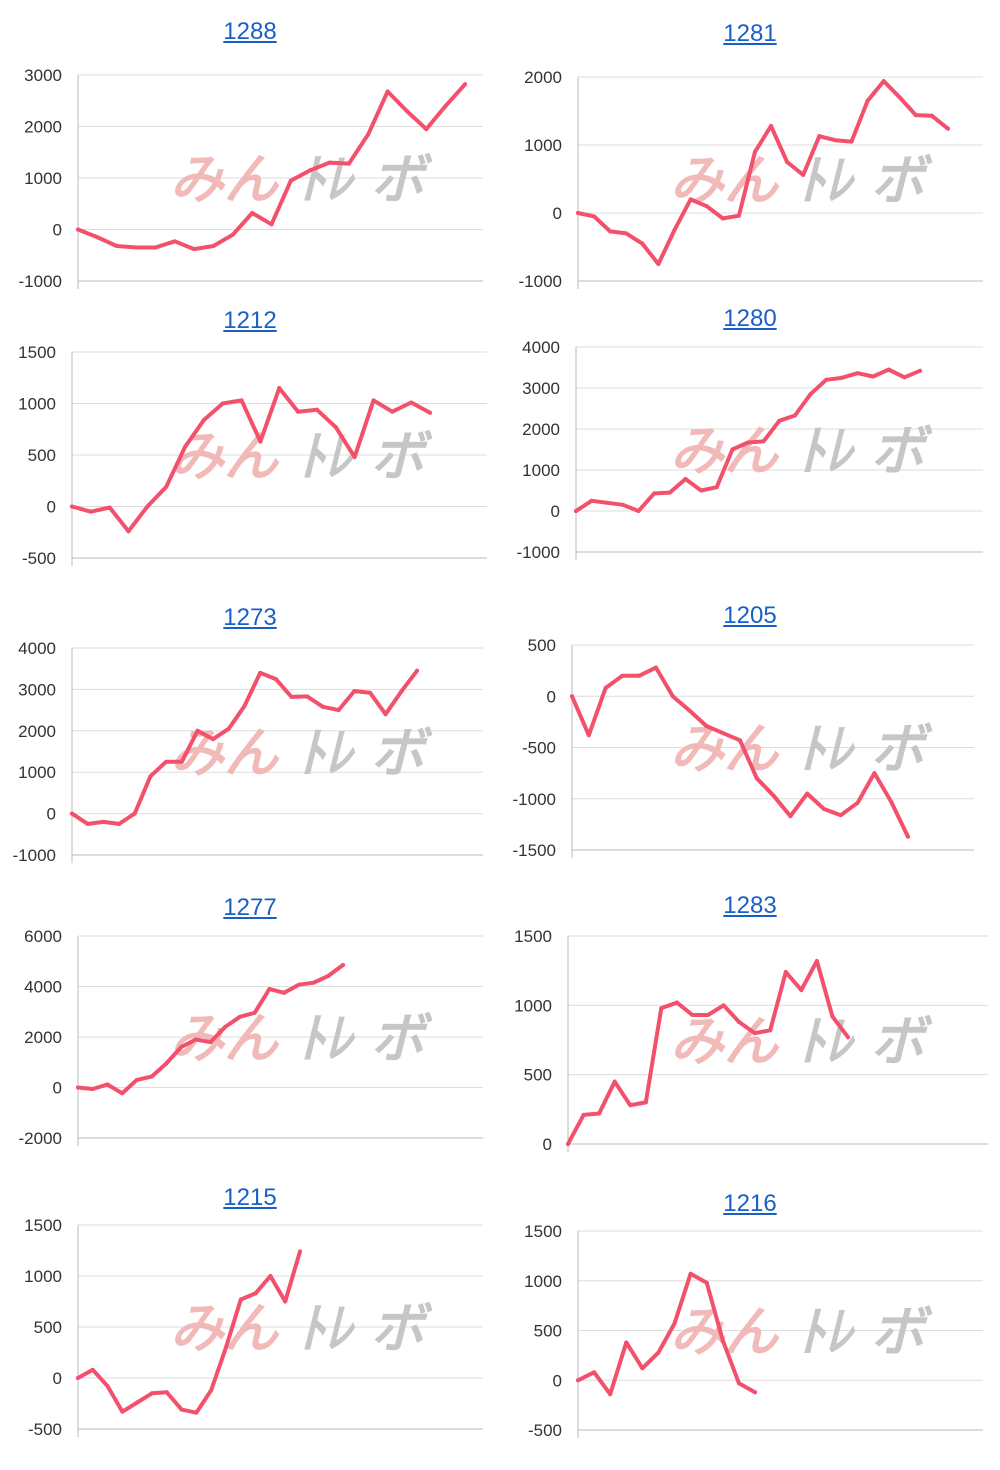  I want to click on chart-svg: -500 0 500 1000 1500 みん ﾄﾚ ボ, so click(252, 455).